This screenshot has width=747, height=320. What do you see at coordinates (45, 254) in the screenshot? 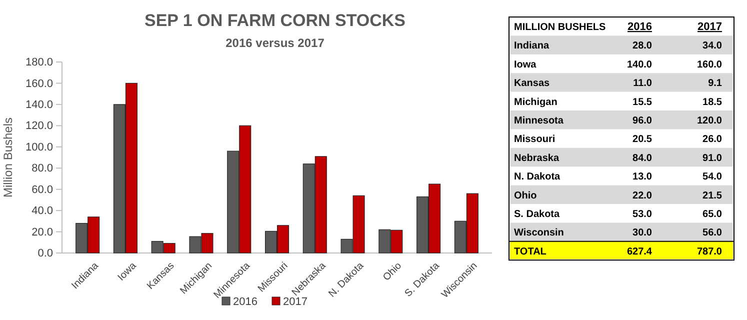
I see `y-tick-label: 0.0` at bounding box center [45, 254].